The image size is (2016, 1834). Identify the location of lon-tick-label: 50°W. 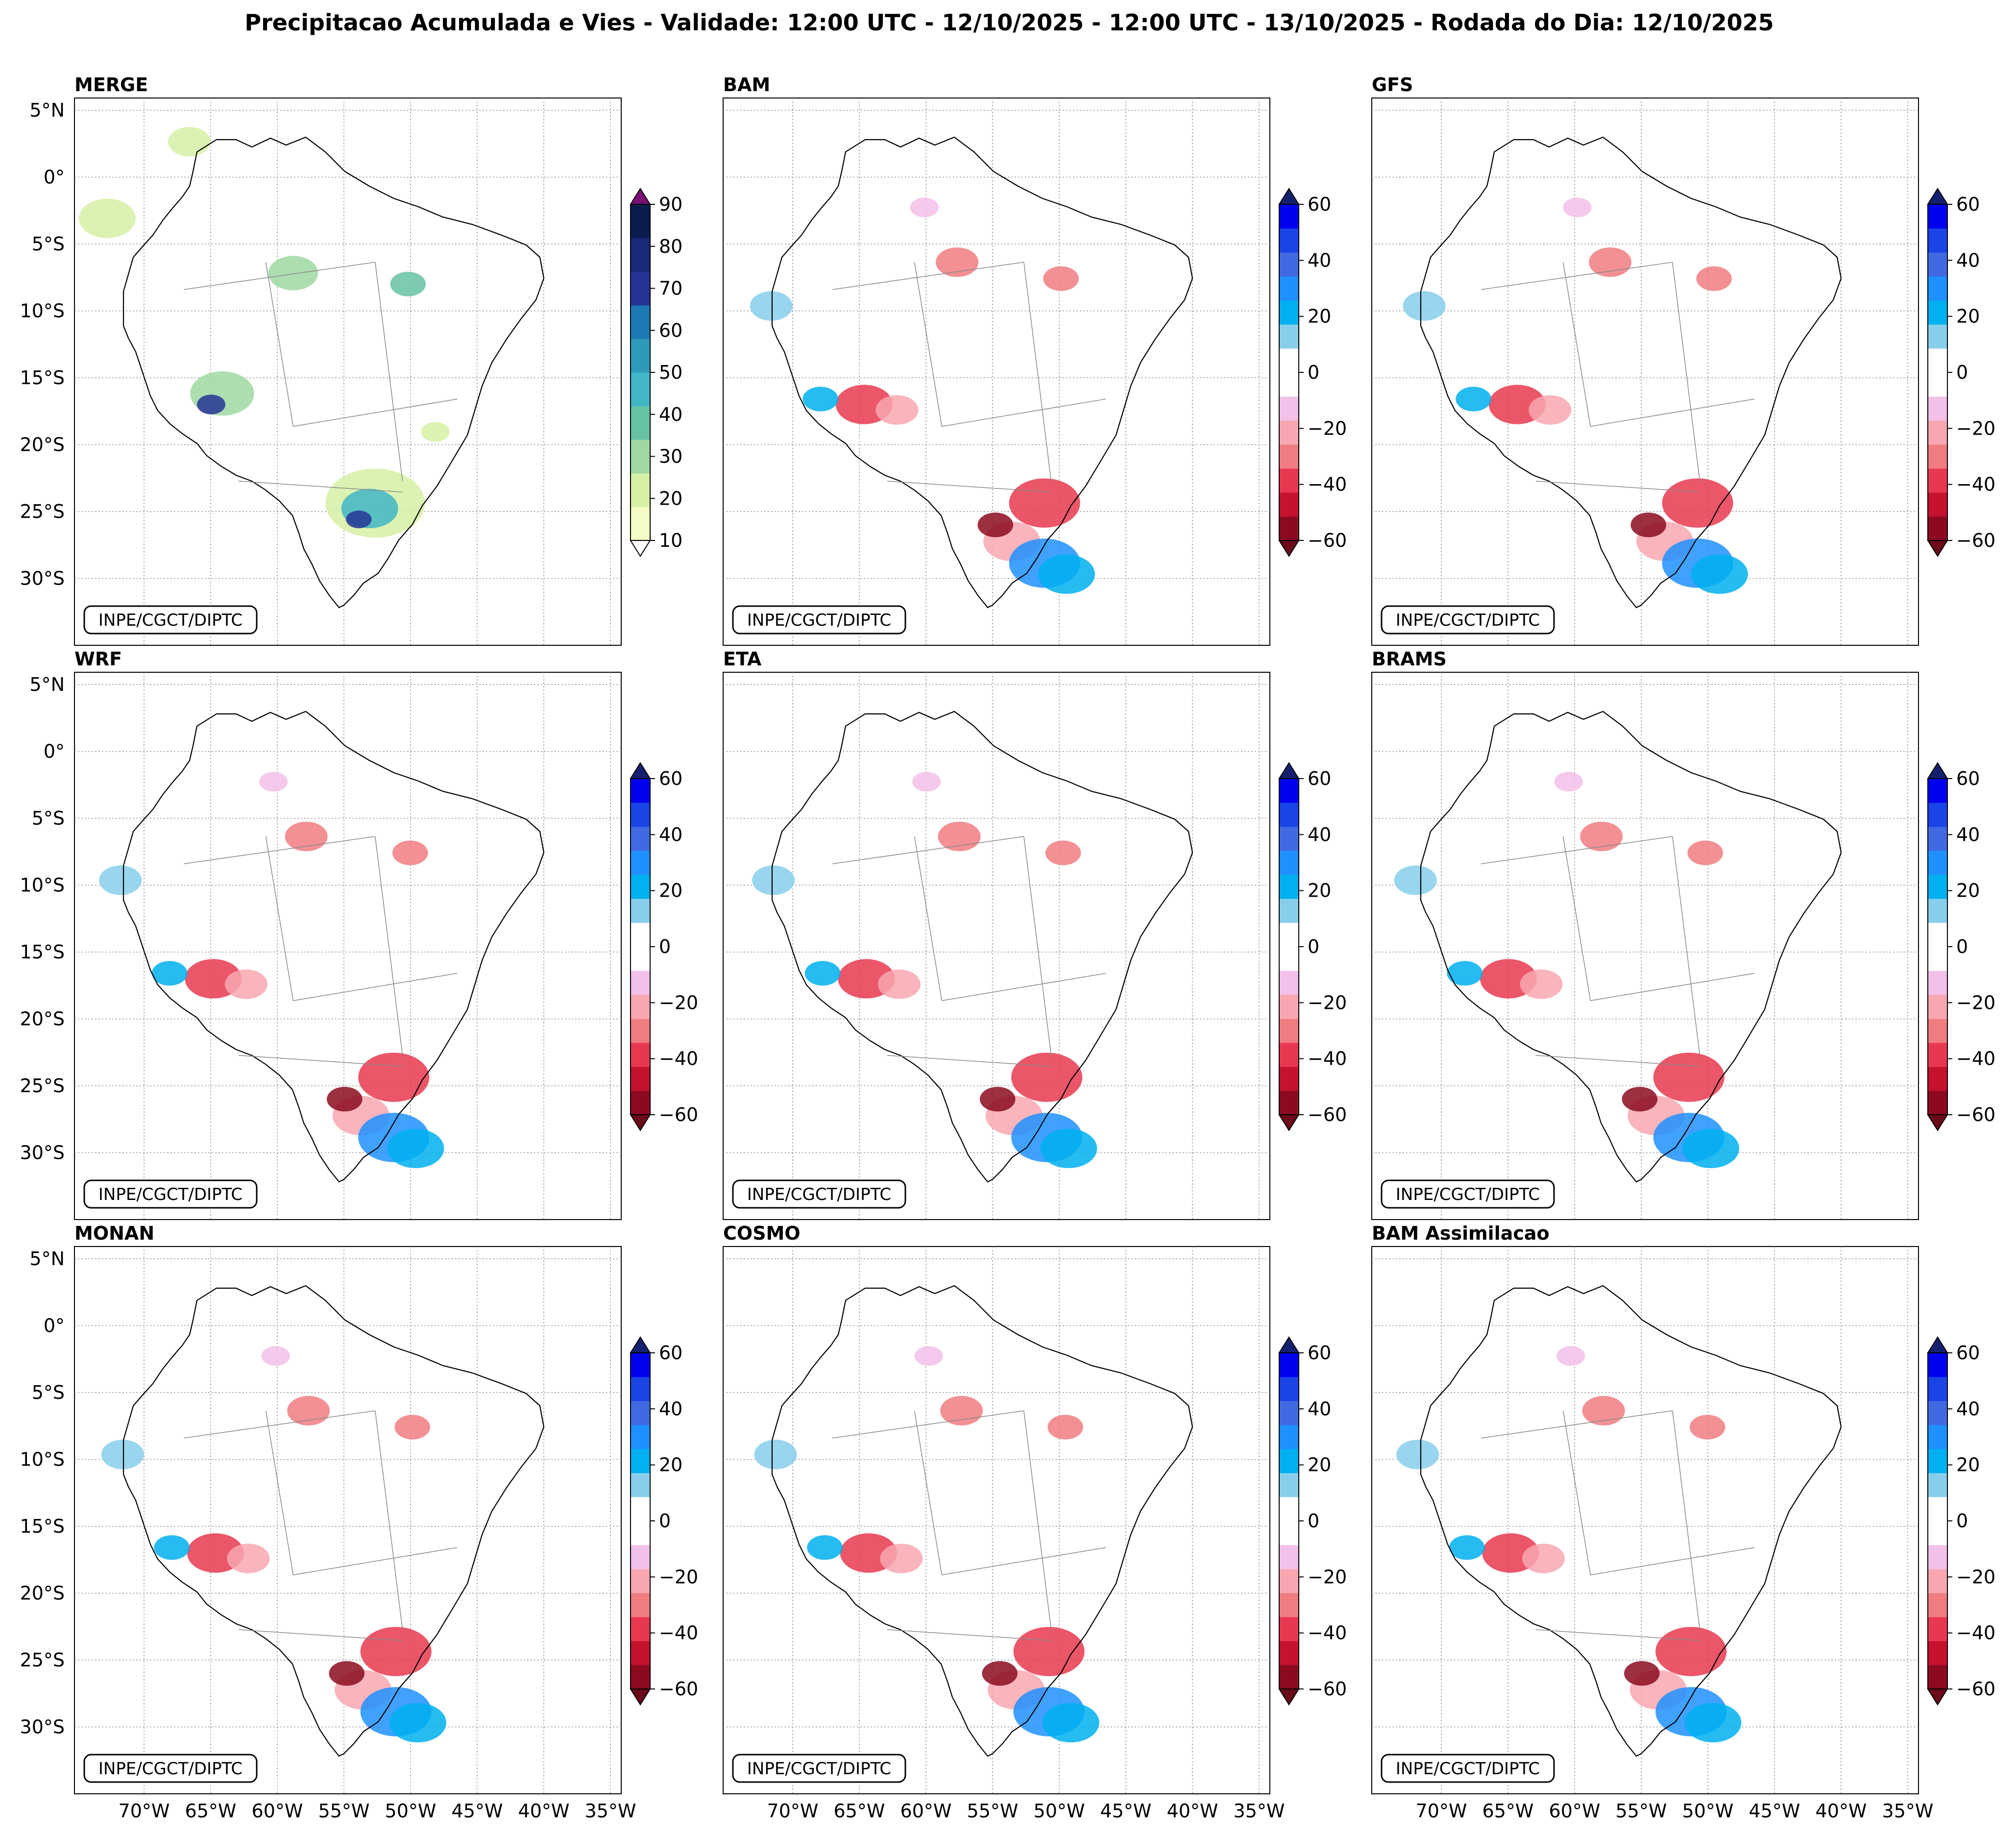
(411, 1811).